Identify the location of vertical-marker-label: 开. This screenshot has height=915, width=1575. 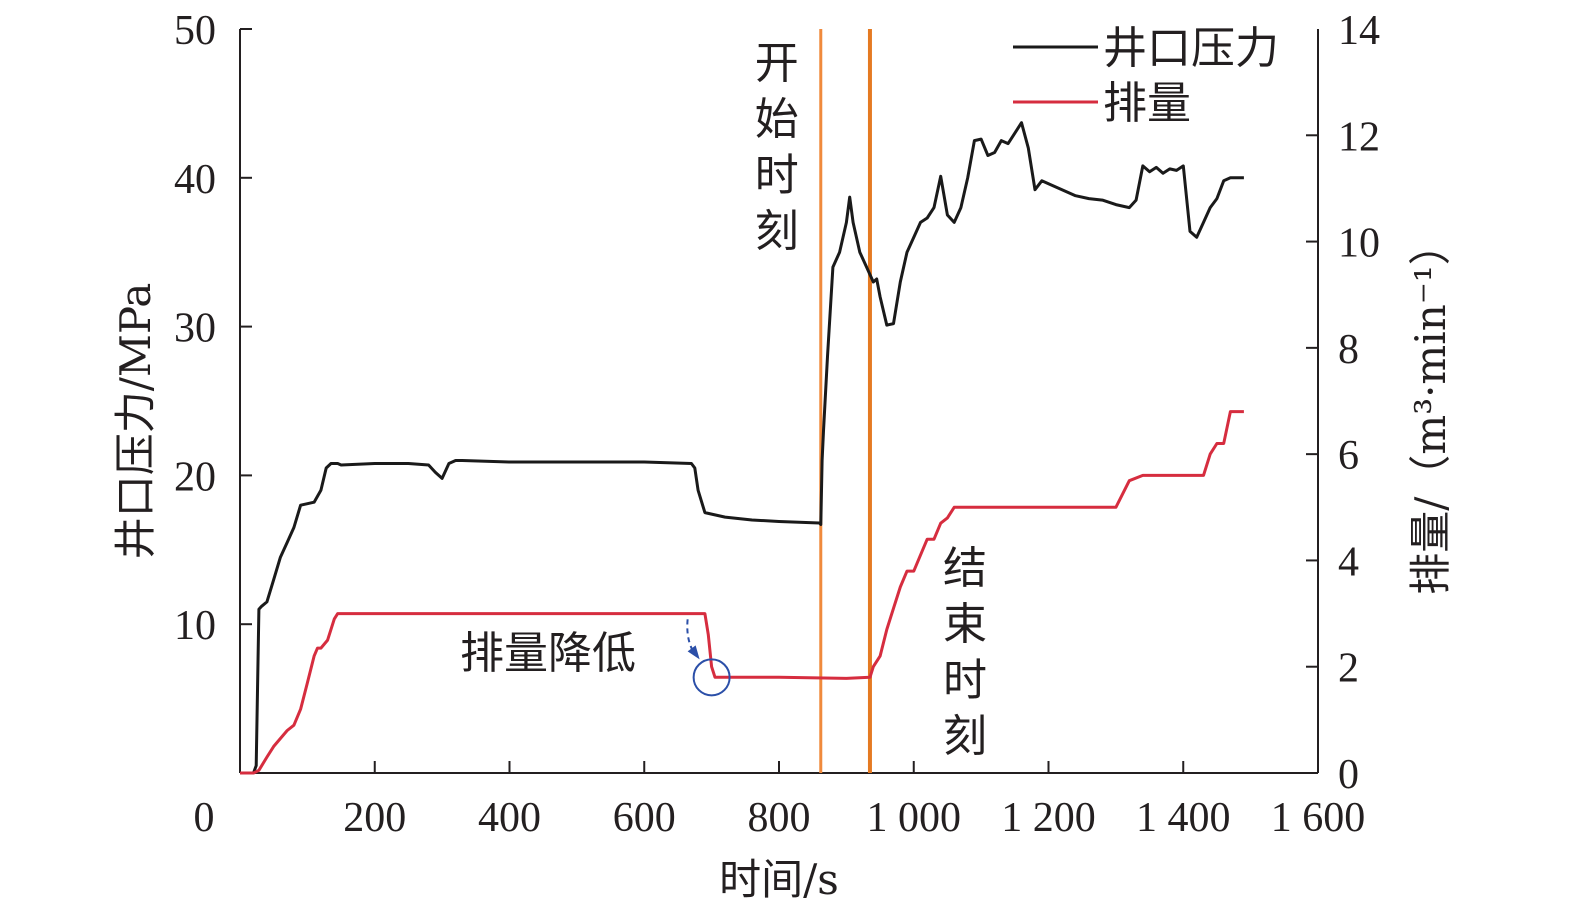
(777, 63).